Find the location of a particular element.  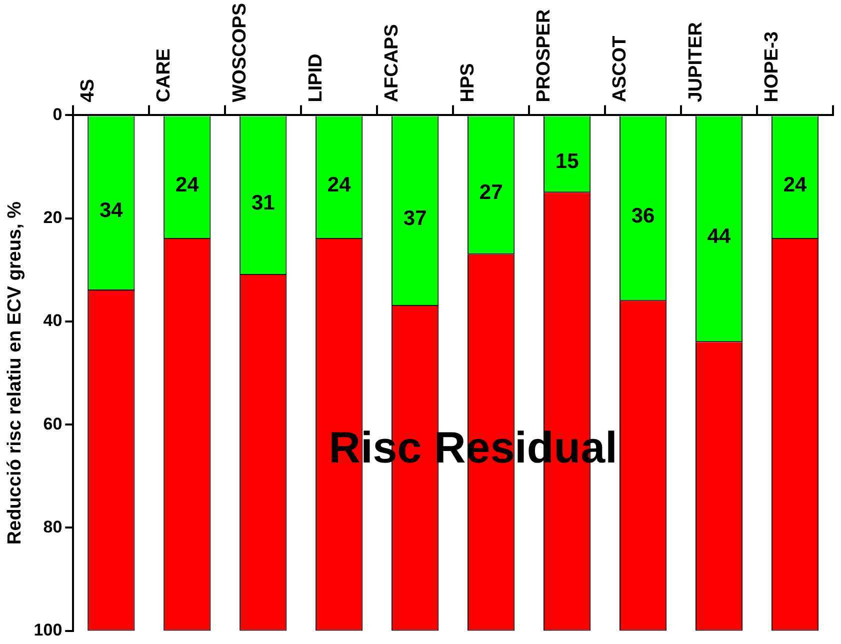

x-tick-label: HPS is located at coordinates (468, 82).